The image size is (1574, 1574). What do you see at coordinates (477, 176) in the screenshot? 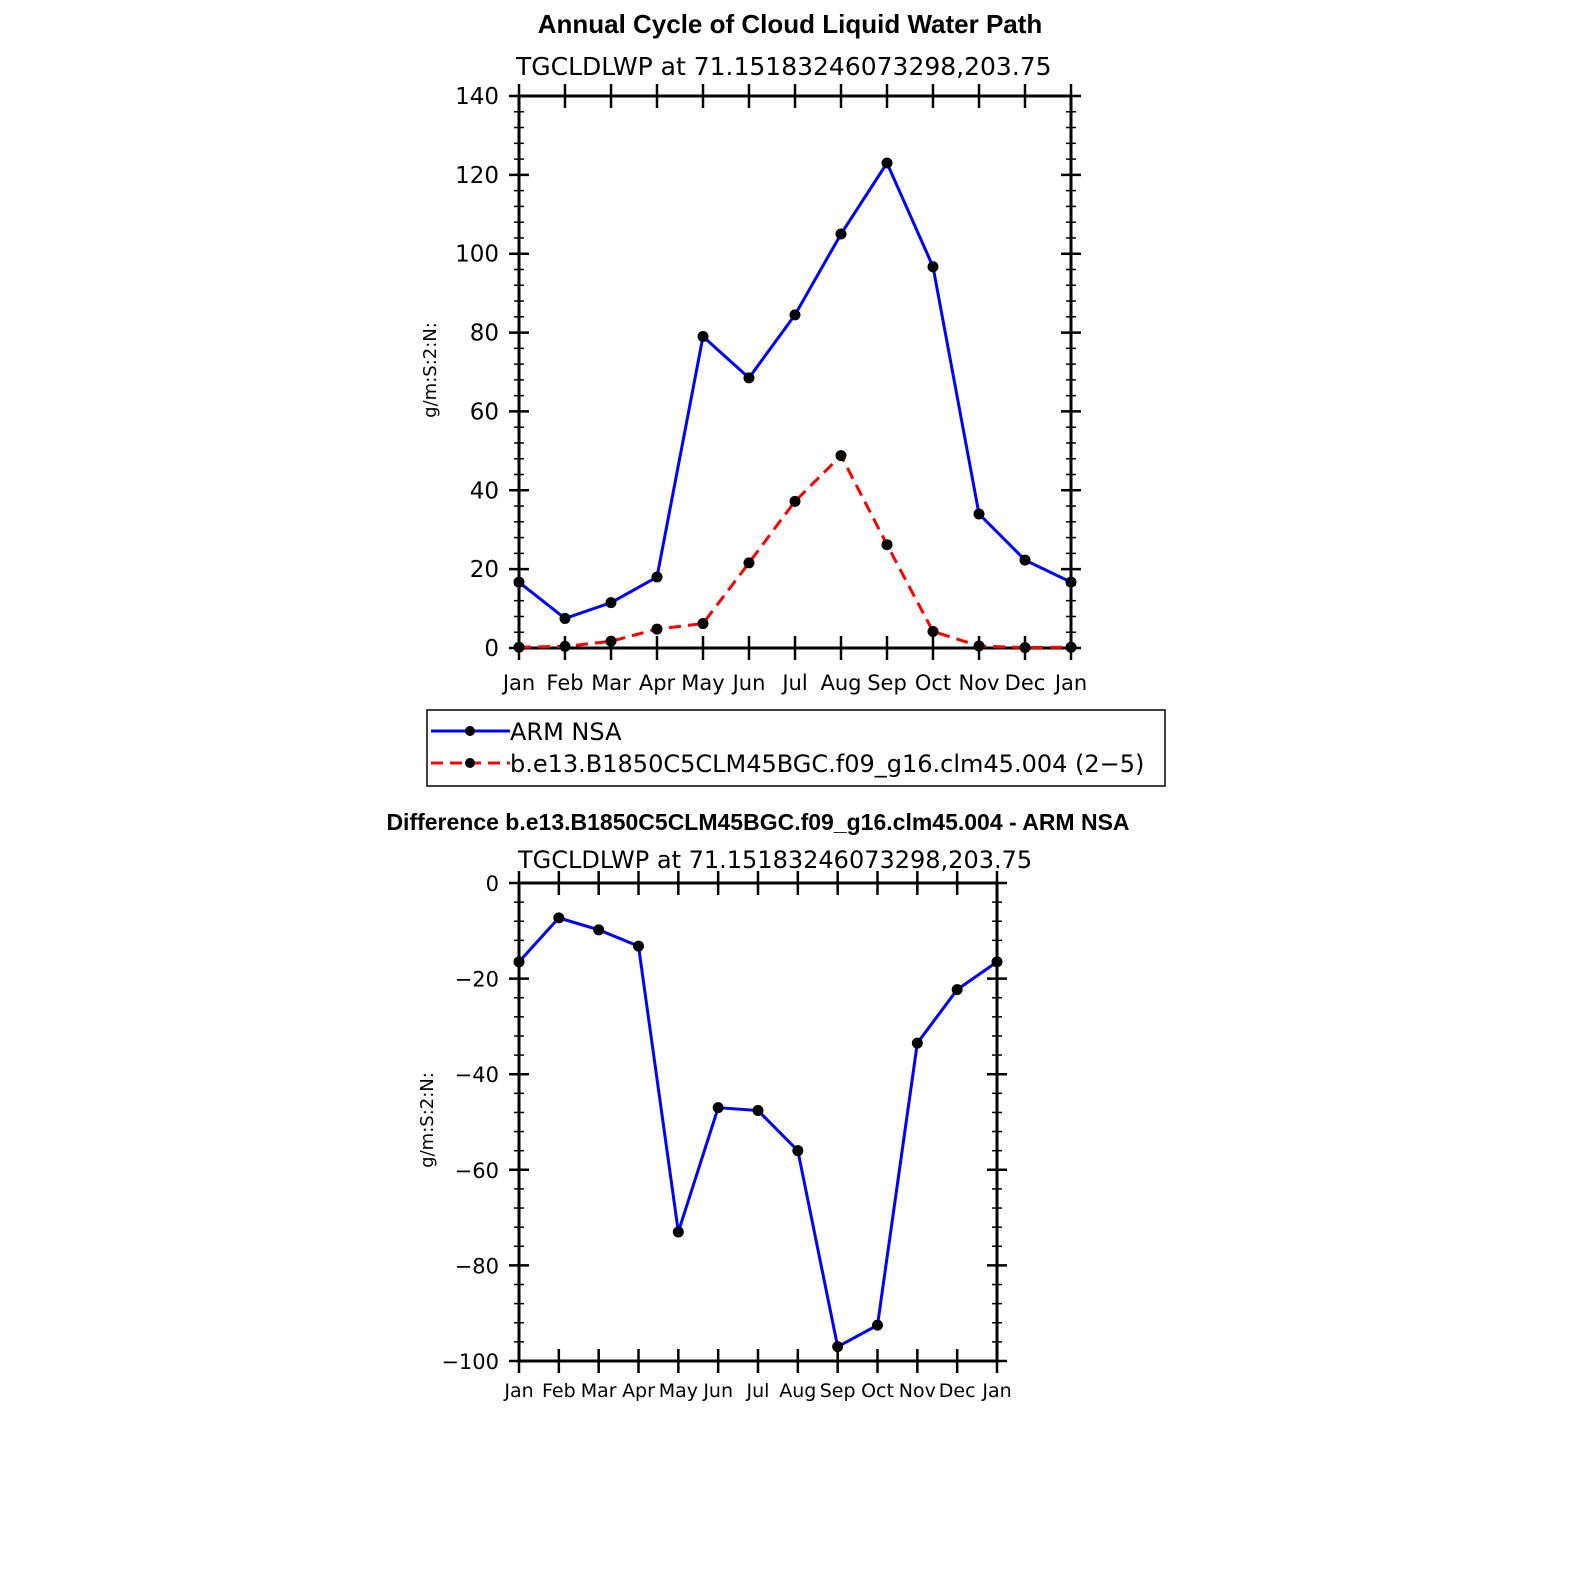
I see `y-tick-label: 120` at bounding box center [477, 176].